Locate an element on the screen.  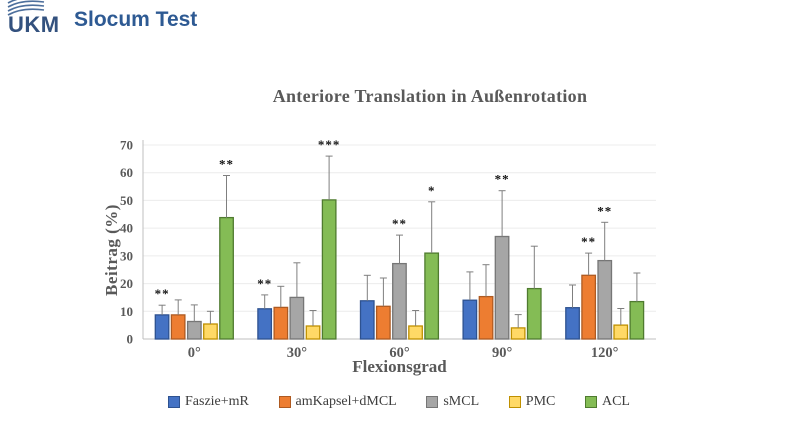
bar-ACL-60° is located at coordinates (432, 296).